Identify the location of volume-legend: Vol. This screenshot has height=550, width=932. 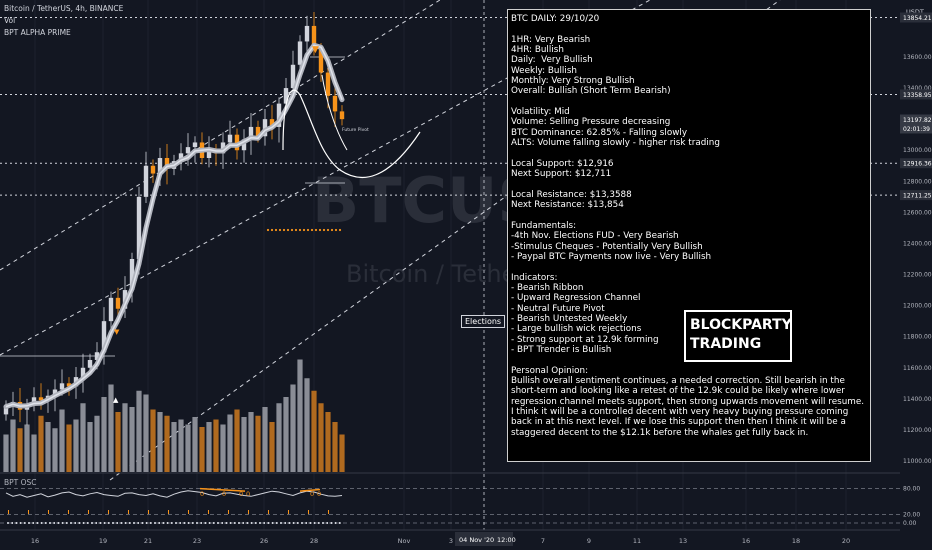
(10, 20).